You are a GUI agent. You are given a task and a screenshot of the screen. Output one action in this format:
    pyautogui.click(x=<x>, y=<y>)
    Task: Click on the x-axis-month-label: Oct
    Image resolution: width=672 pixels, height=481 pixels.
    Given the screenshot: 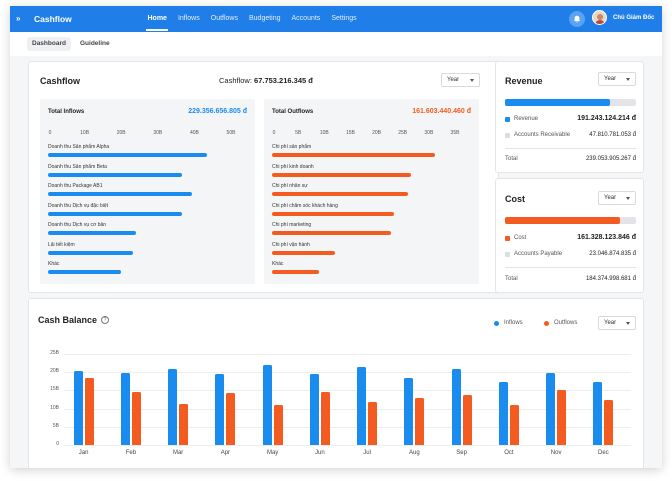 What is the action you would take?
    pyautogui.click(x=509, y=453)
    